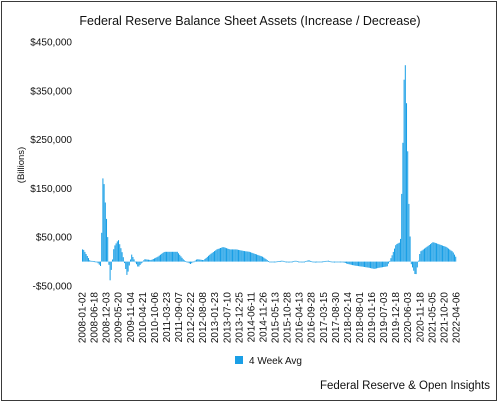 Image resolution: width=500 pixels, height=404 pixels. Describe the element at coordinates (276, 318) in the screenshot. I see `x-tick-label: 2015-05-13` at that location.